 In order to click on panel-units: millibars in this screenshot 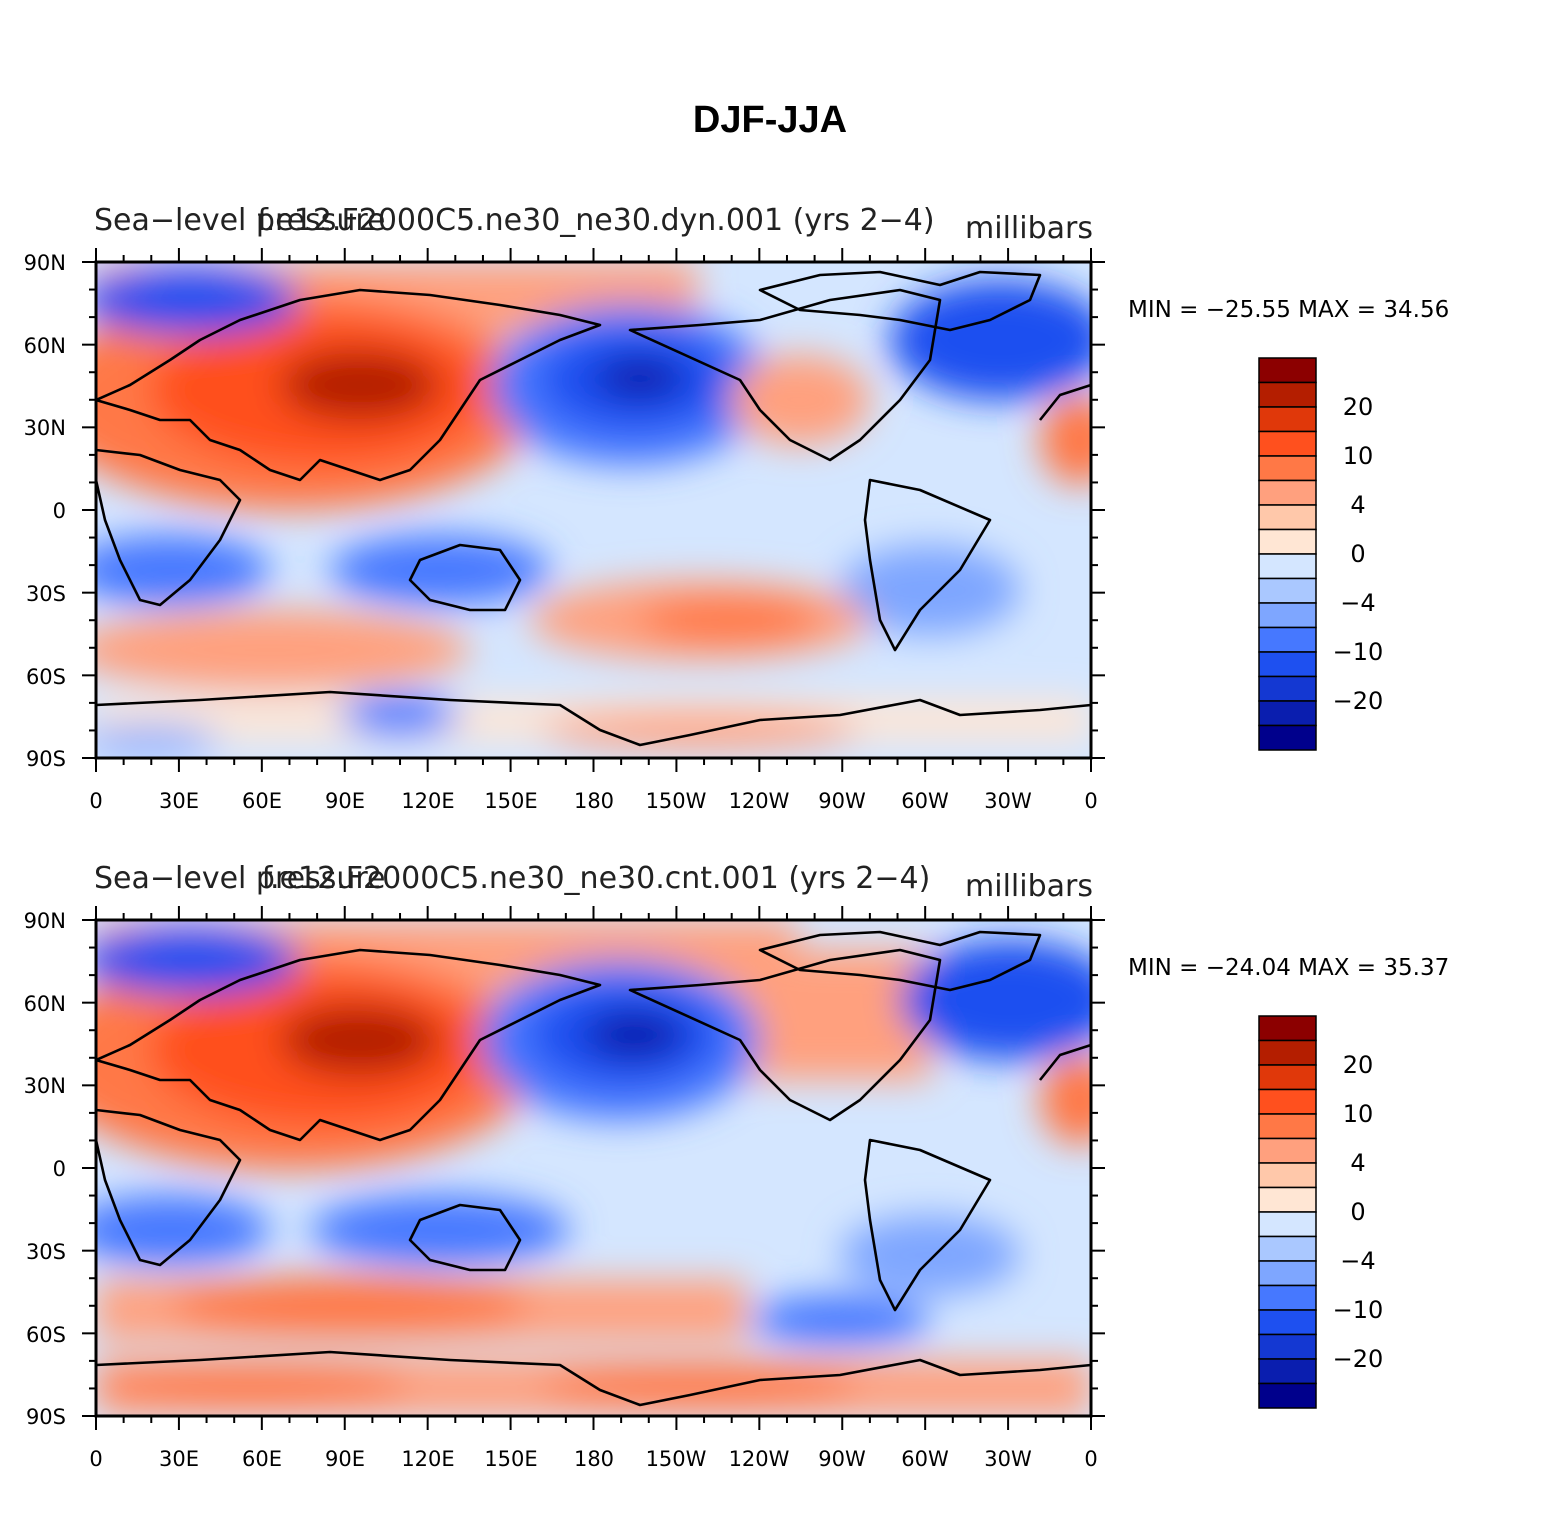, I will do `click(1029, 886)`.